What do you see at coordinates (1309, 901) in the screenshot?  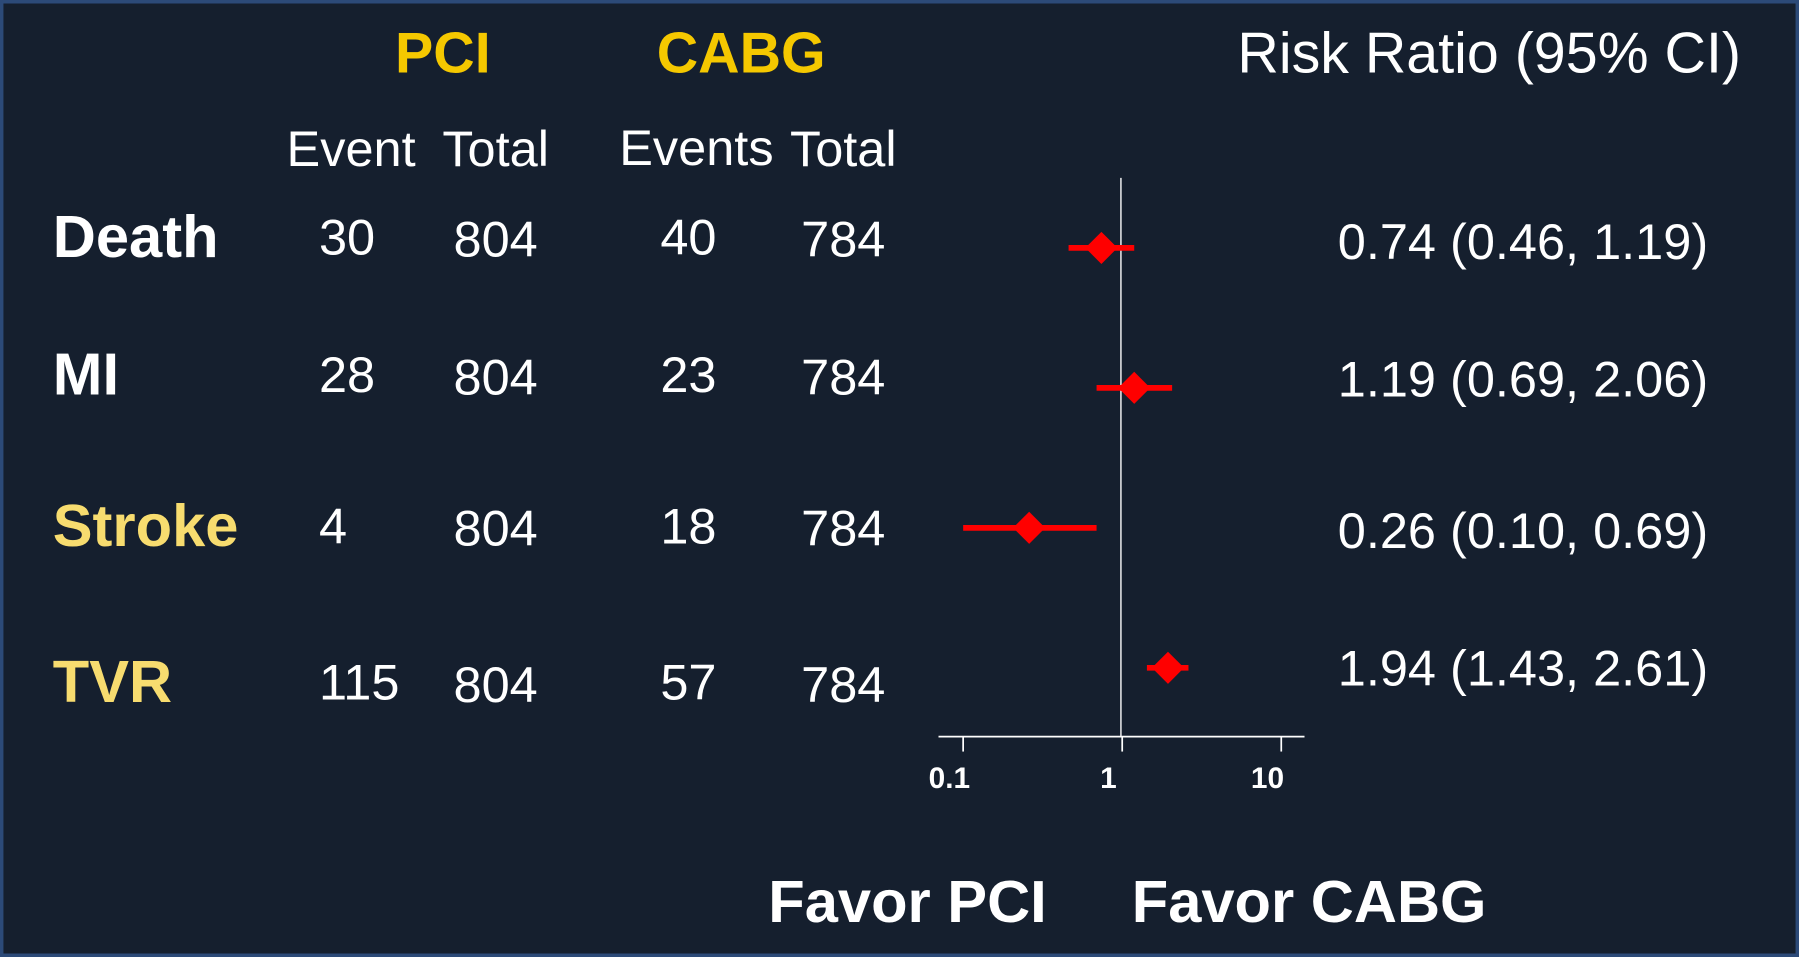 I see `x-label: Favor CABG` at bounding box center [1309, 901].